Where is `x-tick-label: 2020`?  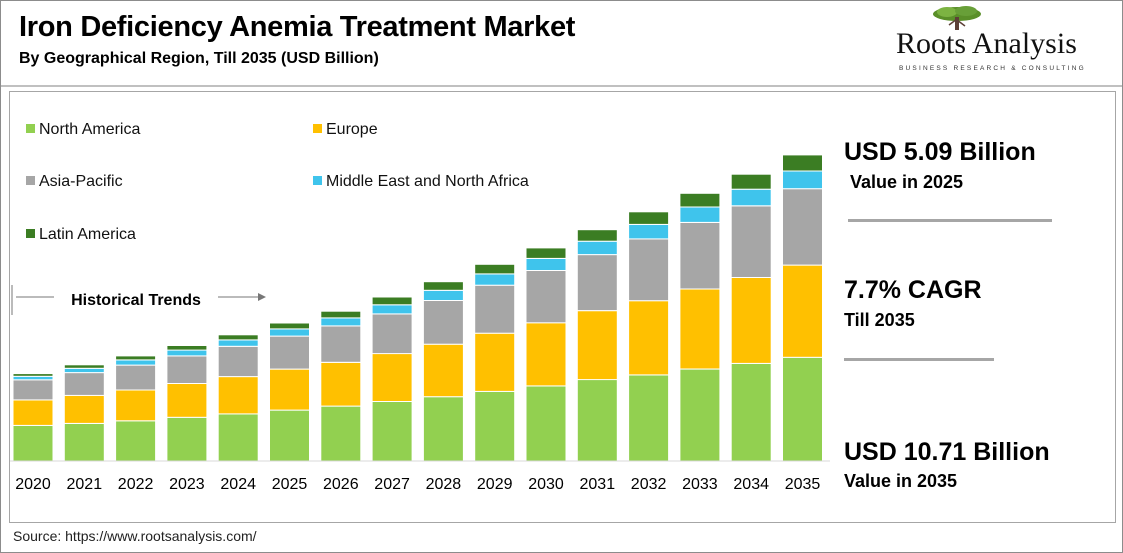 x-tick-label: 2020 is located at coordinates (33, 484).